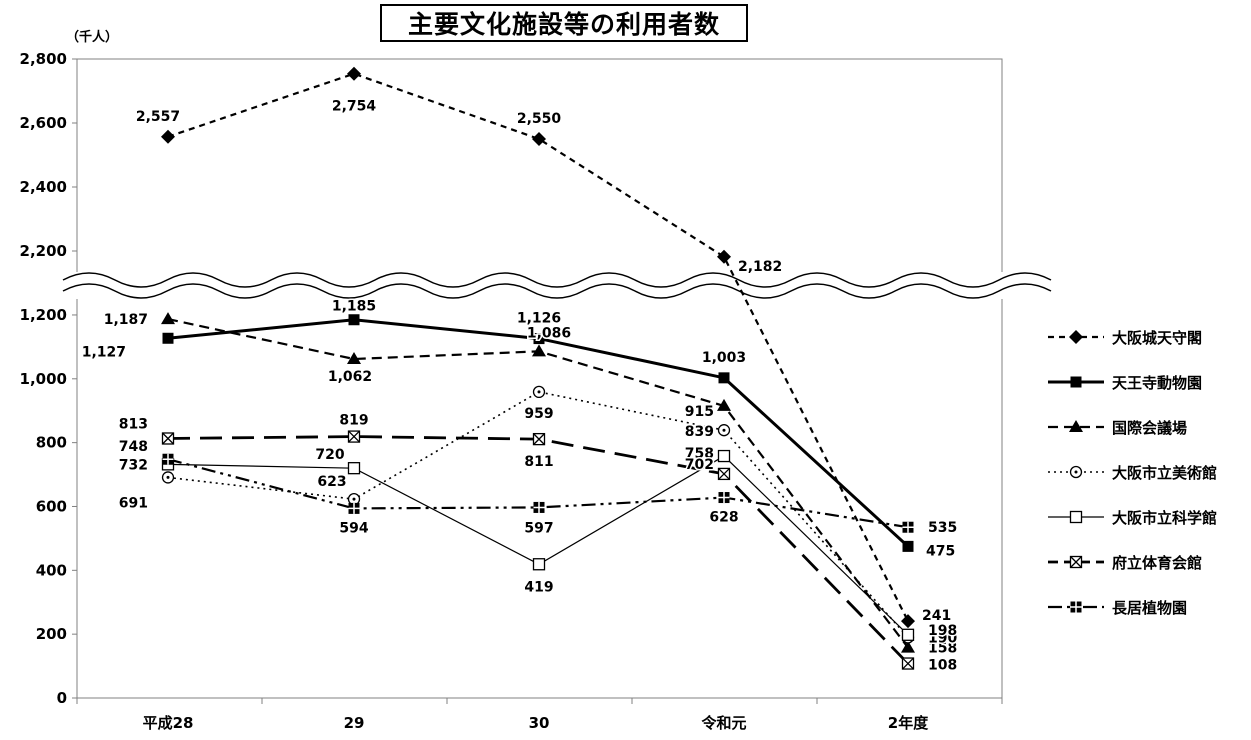 The width and height of the screenshot is (1251, 740). What do you see at coordinates (549, 333) in the screenshot?
I see `data-label-intl-conference: 1,086` at bounding box center [549, 333].